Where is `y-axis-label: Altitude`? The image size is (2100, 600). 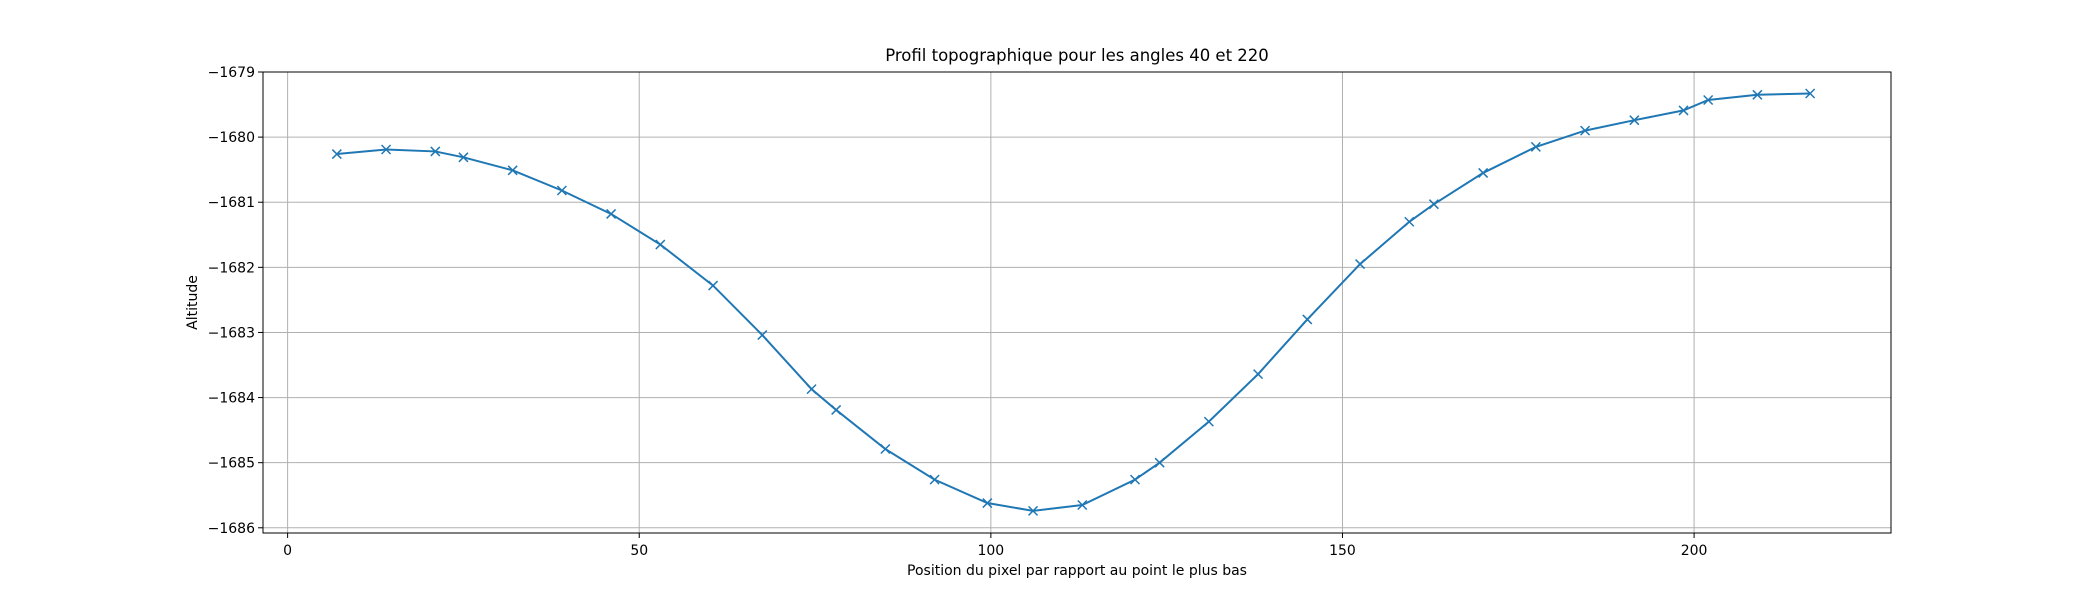
y-axis-label: Altitude is located at coordinates (193, 302).